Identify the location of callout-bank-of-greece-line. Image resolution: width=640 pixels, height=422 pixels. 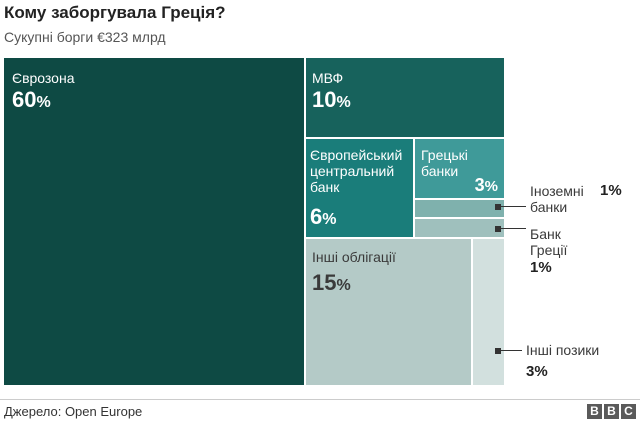
(512, 228).